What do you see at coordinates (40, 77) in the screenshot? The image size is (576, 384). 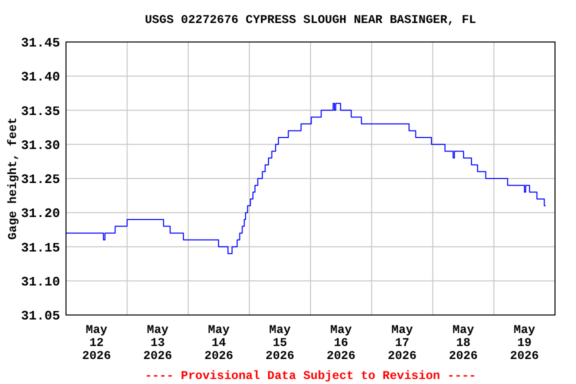 I see `y-tick-label: 31.40` at bounding box center [40, 77].